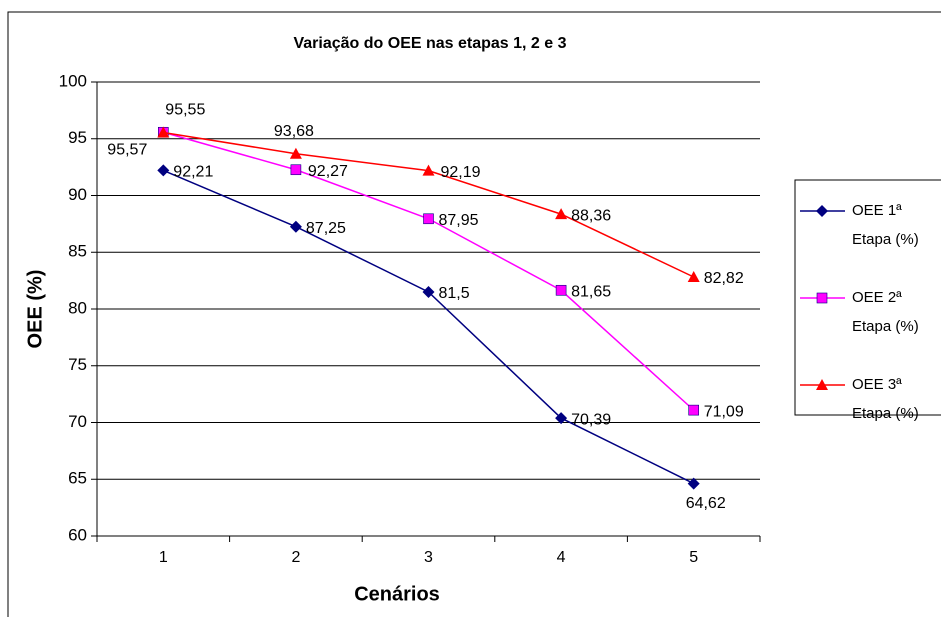 This screenshot has height=617, width=941. Describe the element at coordinates (77, 364) in the screenshot. I see `y-tick-label: 75` at that location.